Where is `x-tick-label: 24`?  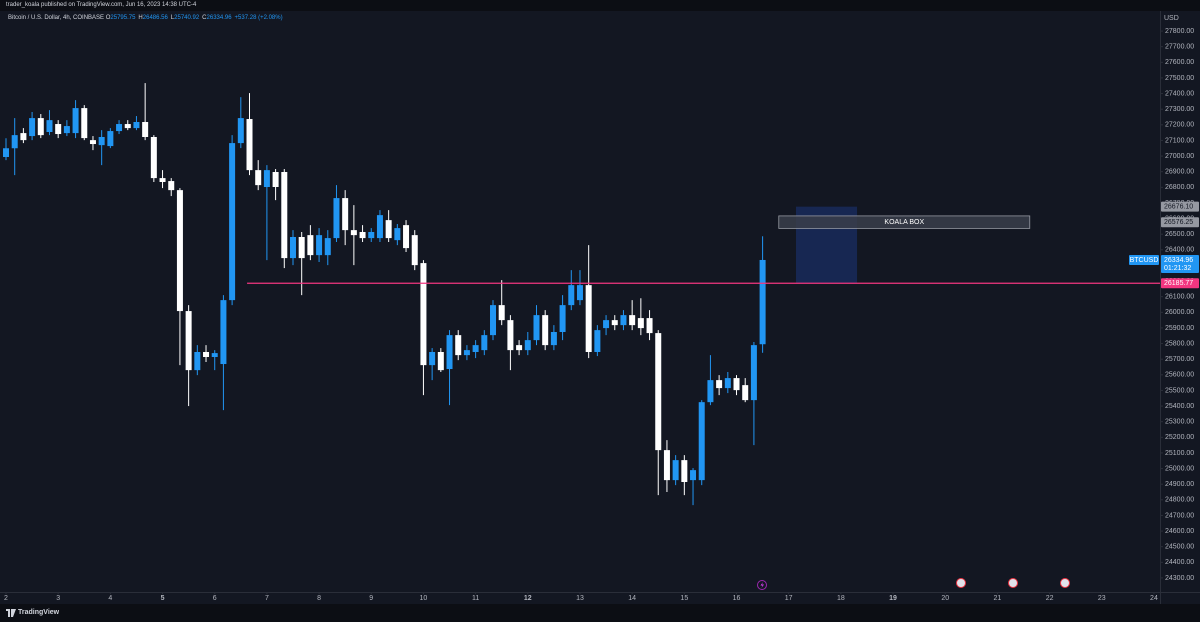 x-tick-label: 24 is located at coordinates (1154, 598).